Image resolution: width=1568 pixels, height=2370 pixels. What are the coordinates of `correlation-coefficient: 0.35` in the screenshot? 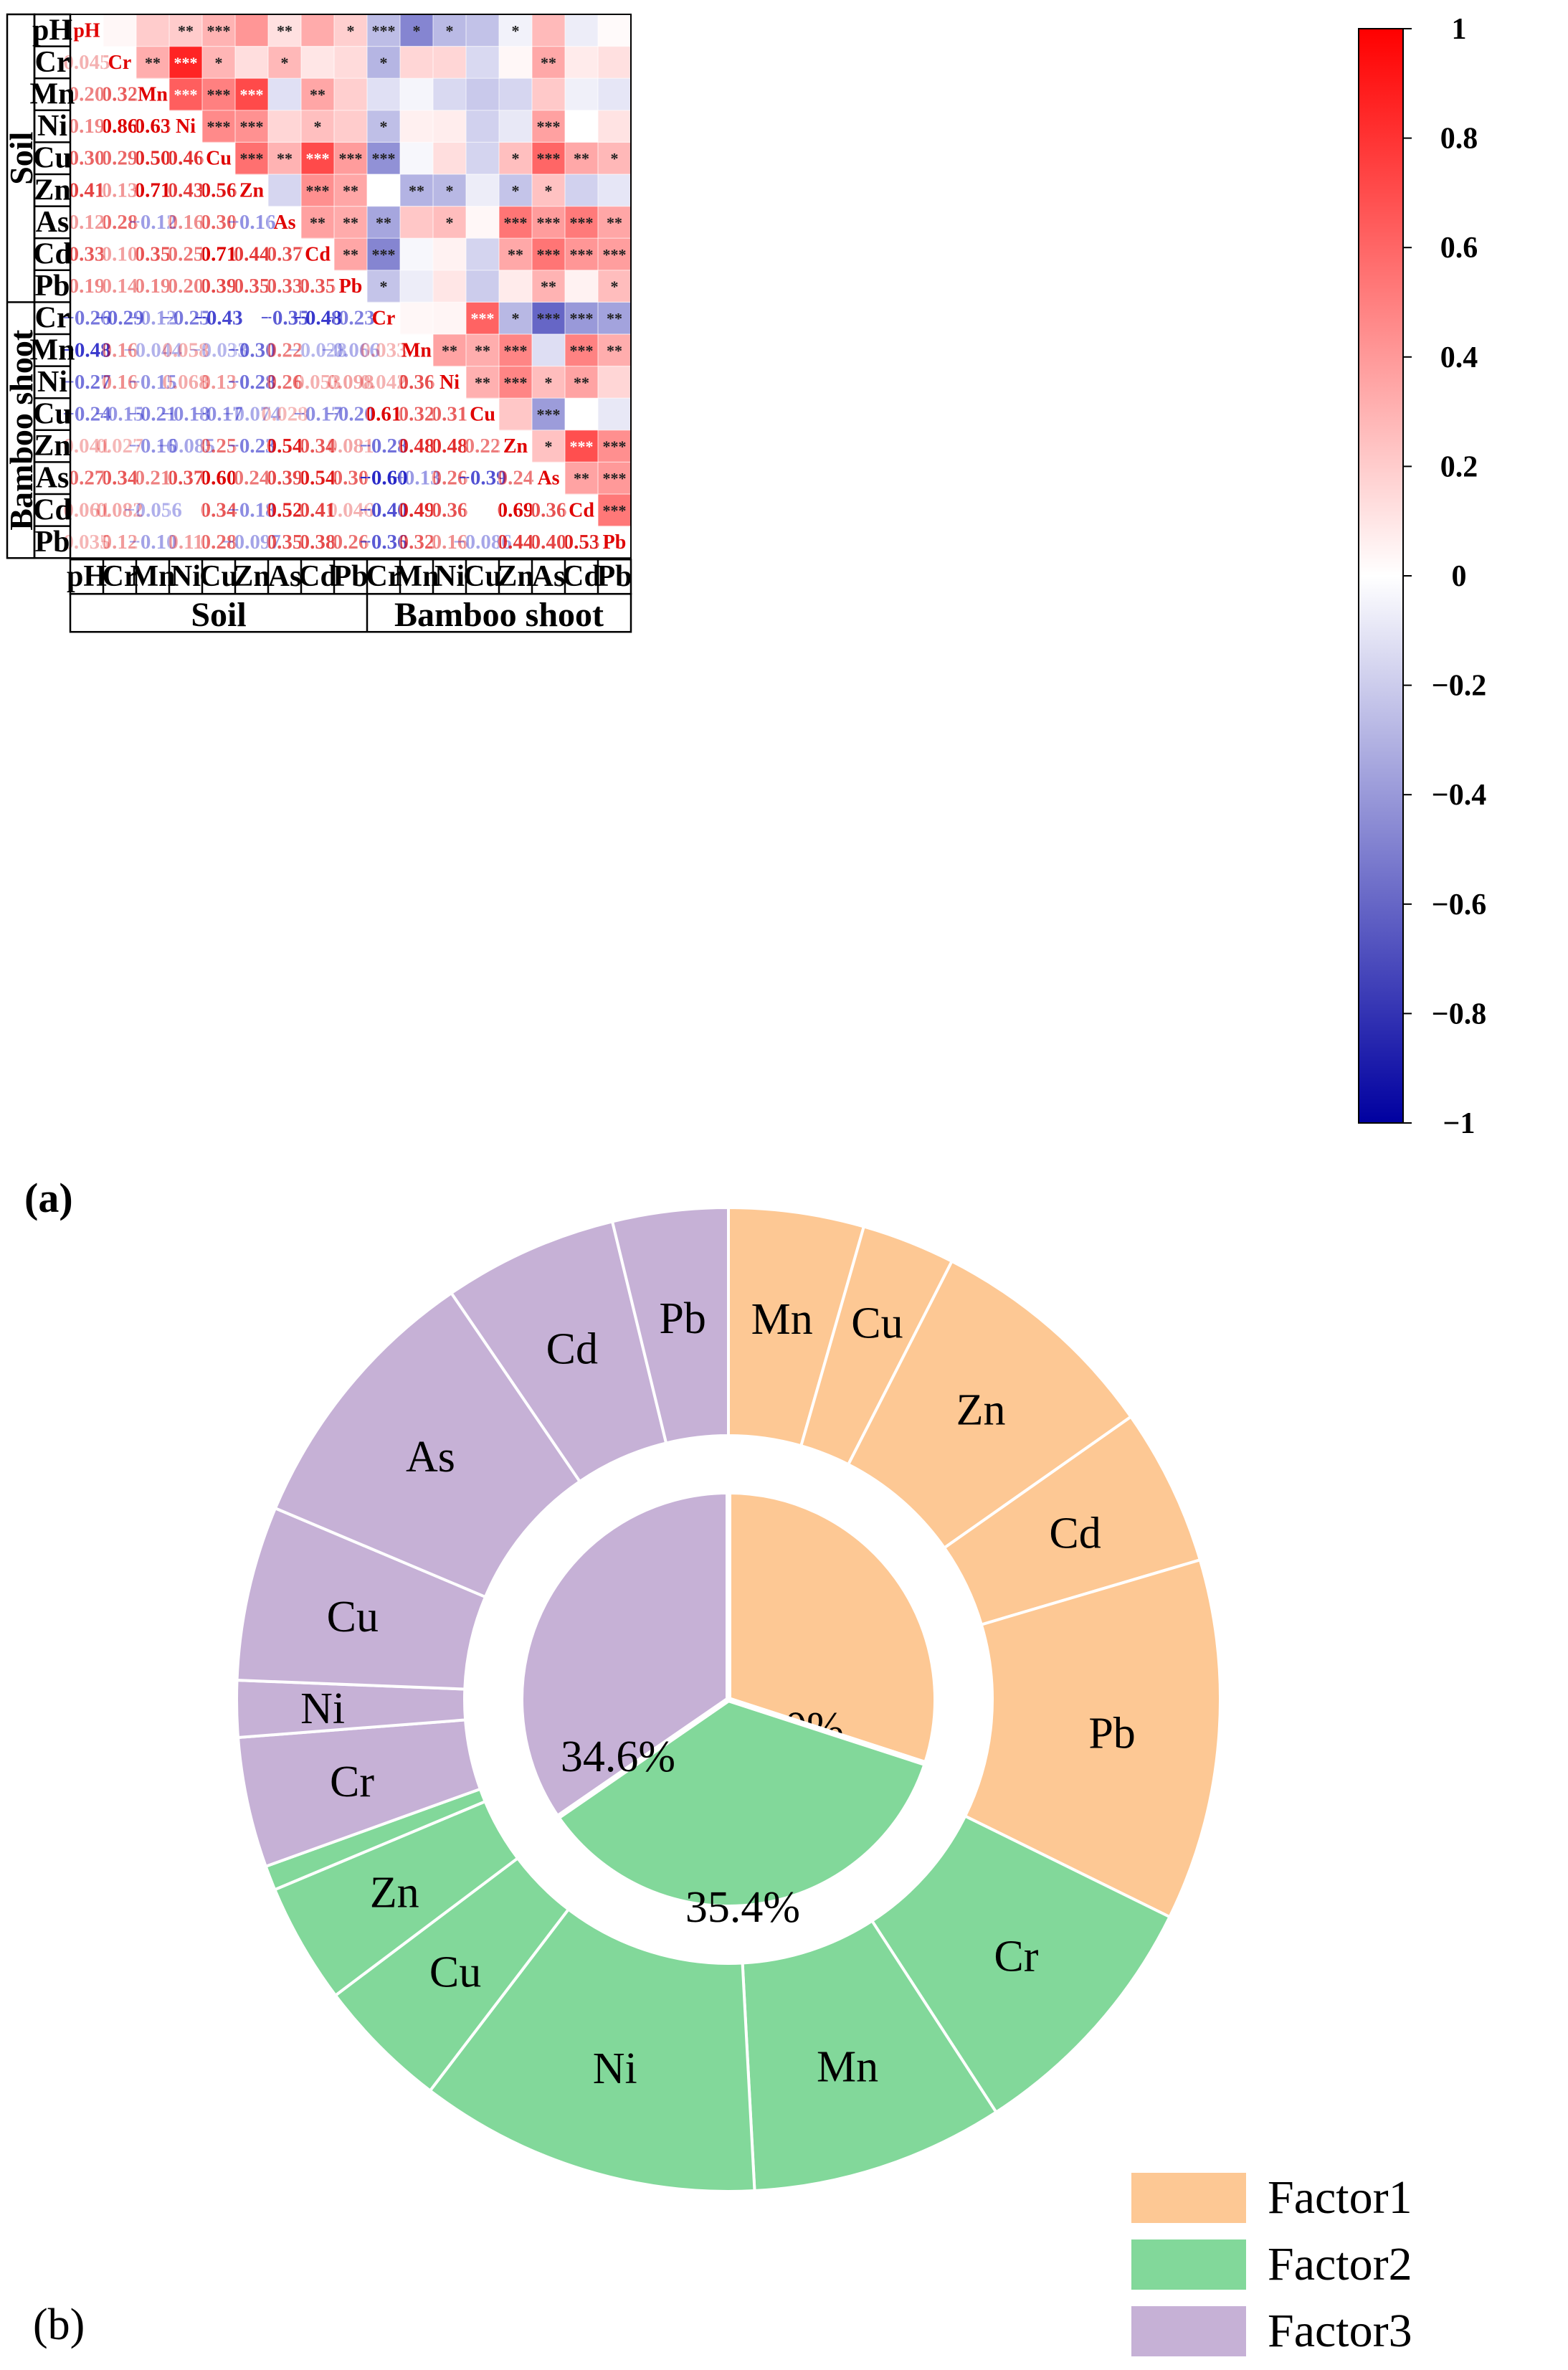 It's located at (318, 286).